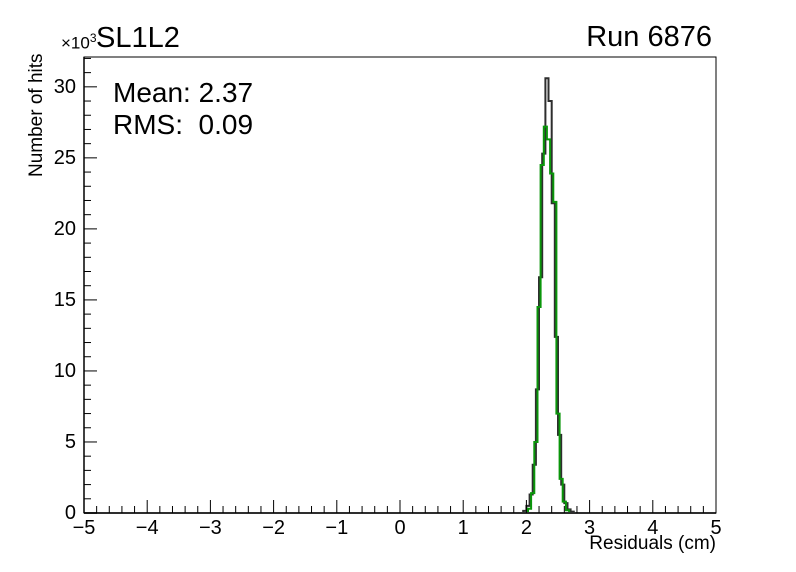 The height and width of the screenshot is (572, 796). What do you see at coordinates (526, 528) in the screenshot?
I see `x-tick-label: 2` at bounding box center [526, 528].